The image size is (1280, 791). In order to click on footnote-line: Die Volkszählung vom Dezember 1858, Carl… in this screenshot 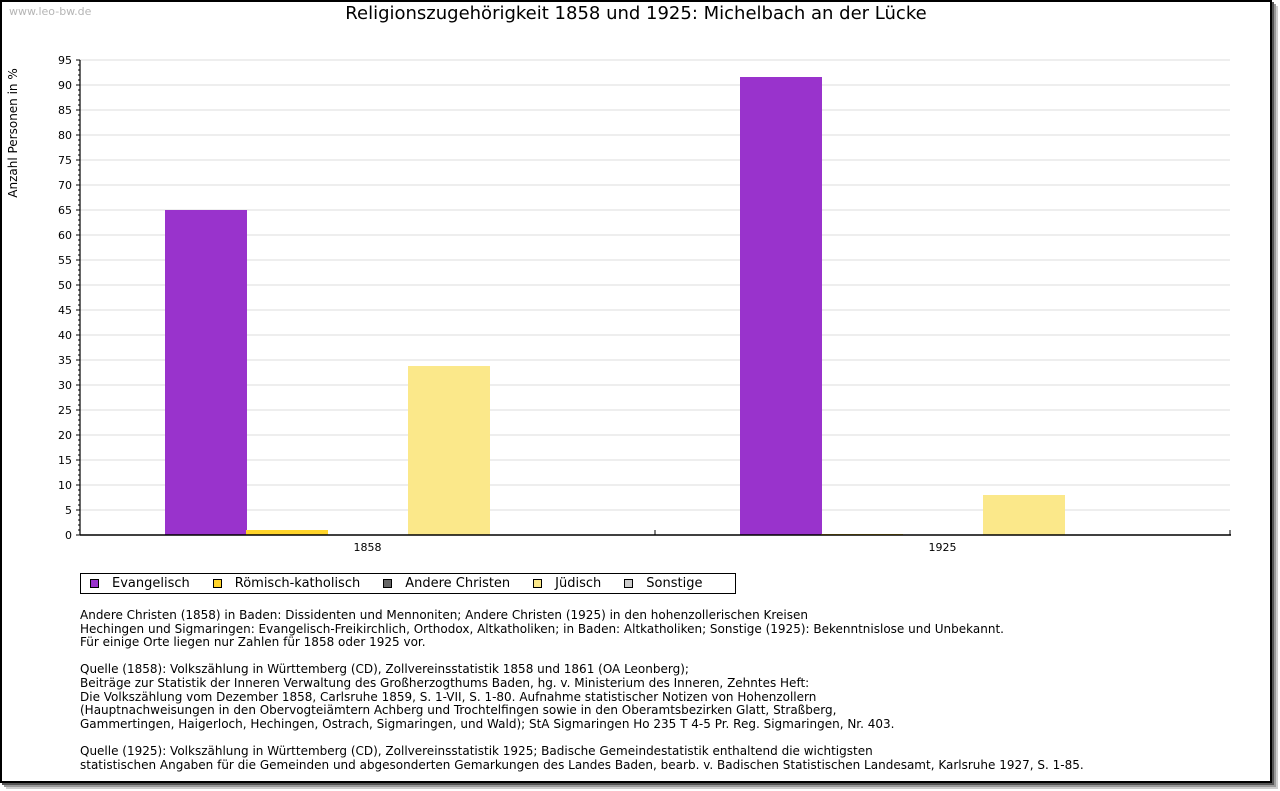, I will do `click(448, 696)`.